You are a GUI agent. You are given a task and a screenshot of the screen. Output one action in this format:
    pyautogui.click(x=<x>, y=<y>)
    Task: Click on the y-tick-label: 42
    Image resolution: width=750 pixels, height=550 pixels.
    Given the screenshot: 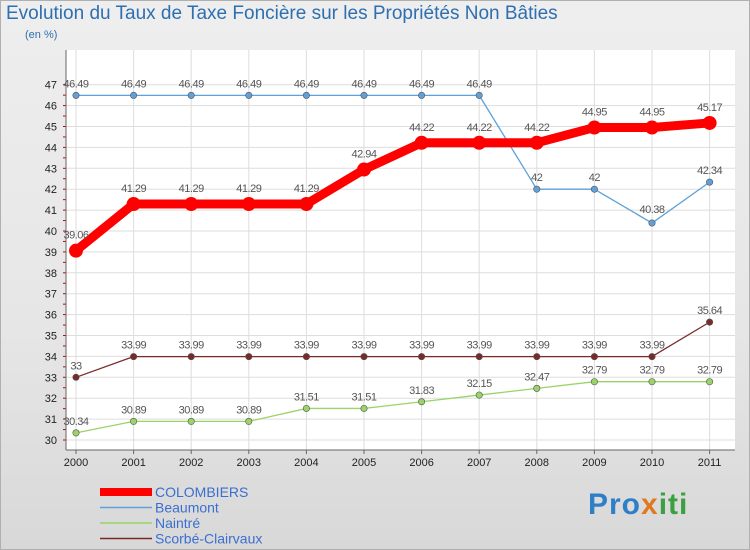 What is the action you would take?
    pyautogui.click(x=51, y=190)
    